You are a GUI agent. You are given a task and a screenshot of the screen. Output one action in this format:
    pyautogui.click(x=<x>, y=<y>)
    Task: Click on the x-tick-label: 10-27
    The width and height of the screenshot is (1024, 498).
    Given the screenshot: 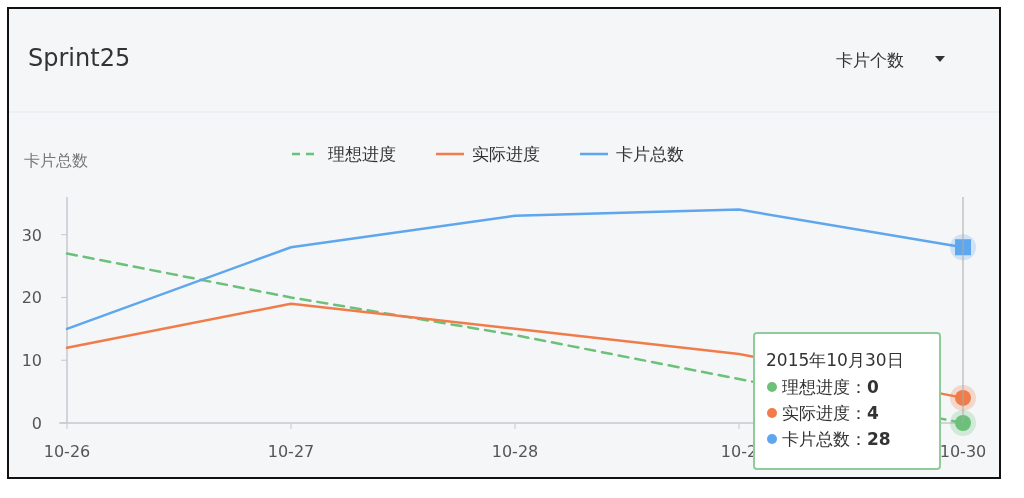 What is the action you would take?
    pyautogui.click(x=291, y=451)
    